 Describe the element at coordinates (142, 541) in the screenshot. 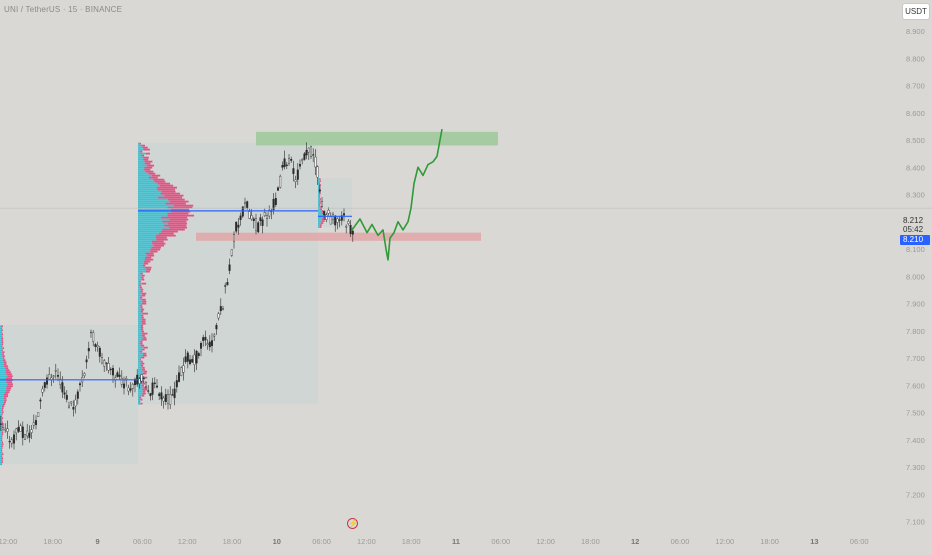

I see `x-tick-label: 06:00` at that location.